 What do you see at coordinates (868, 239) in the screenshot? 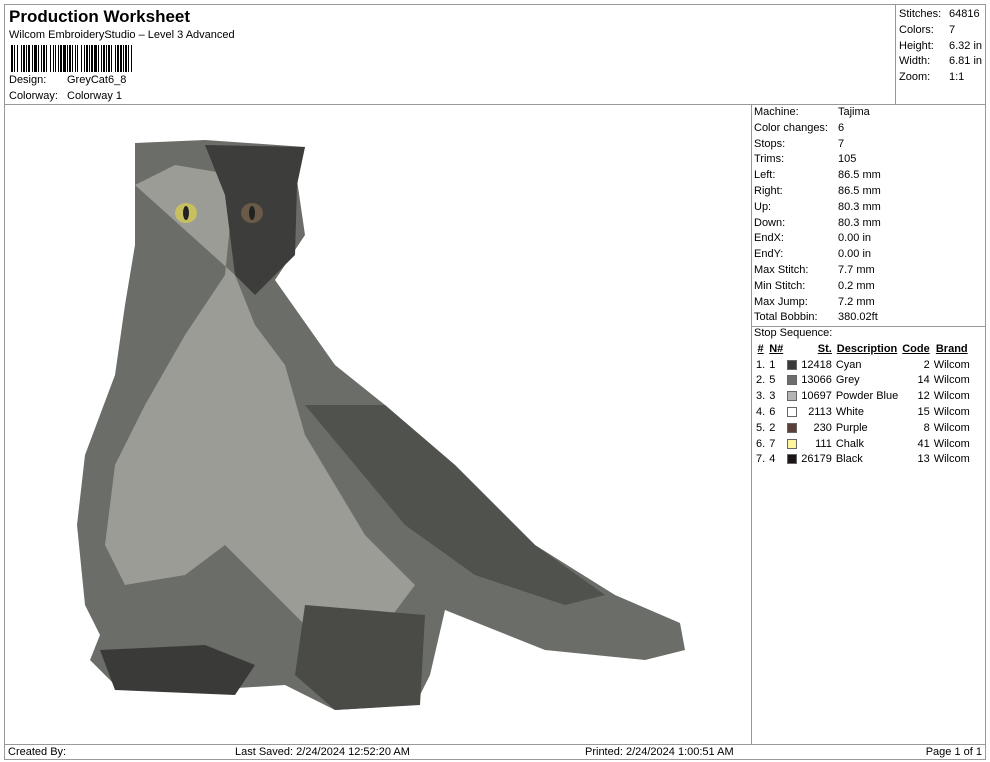
I see `machine-row: EndX: 0.00 in` at bounding box center [868, 239].